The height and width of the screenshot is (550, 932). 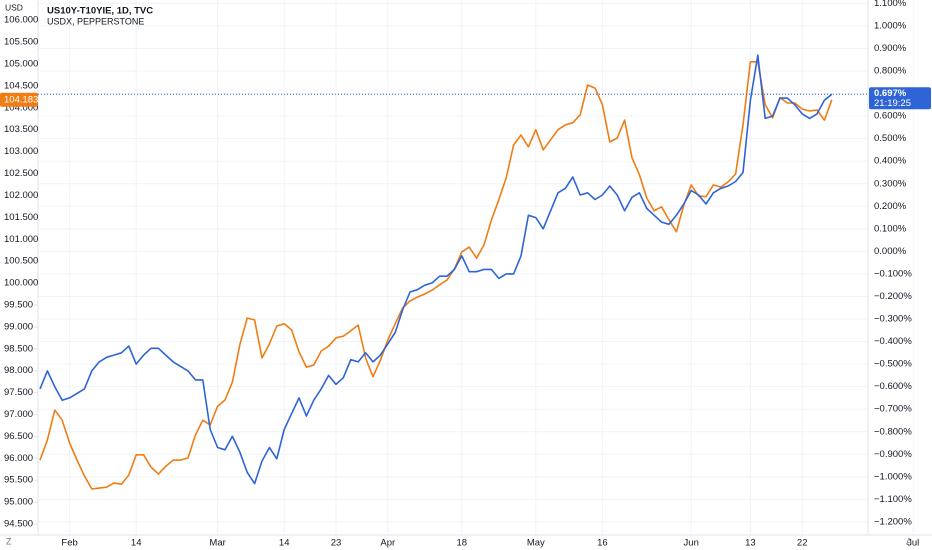 What do you see at coordinates (691, 543) in the screenshot?
I see `x-tick-label: Jun` at bounding box center [691, 543].